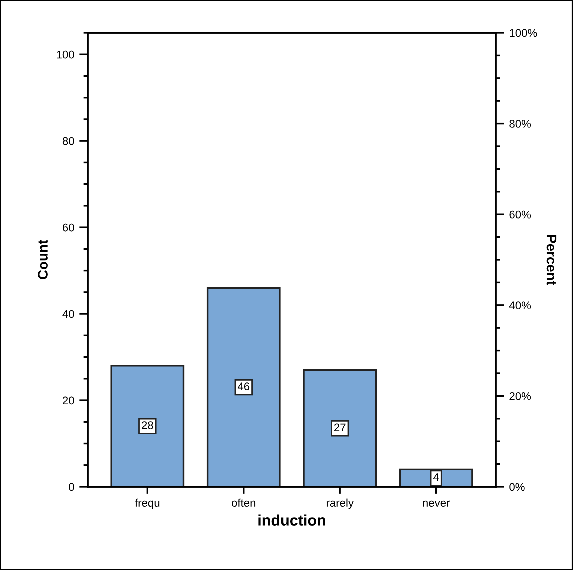  I want to click on y-tick-label: 80, so click(68, 141).